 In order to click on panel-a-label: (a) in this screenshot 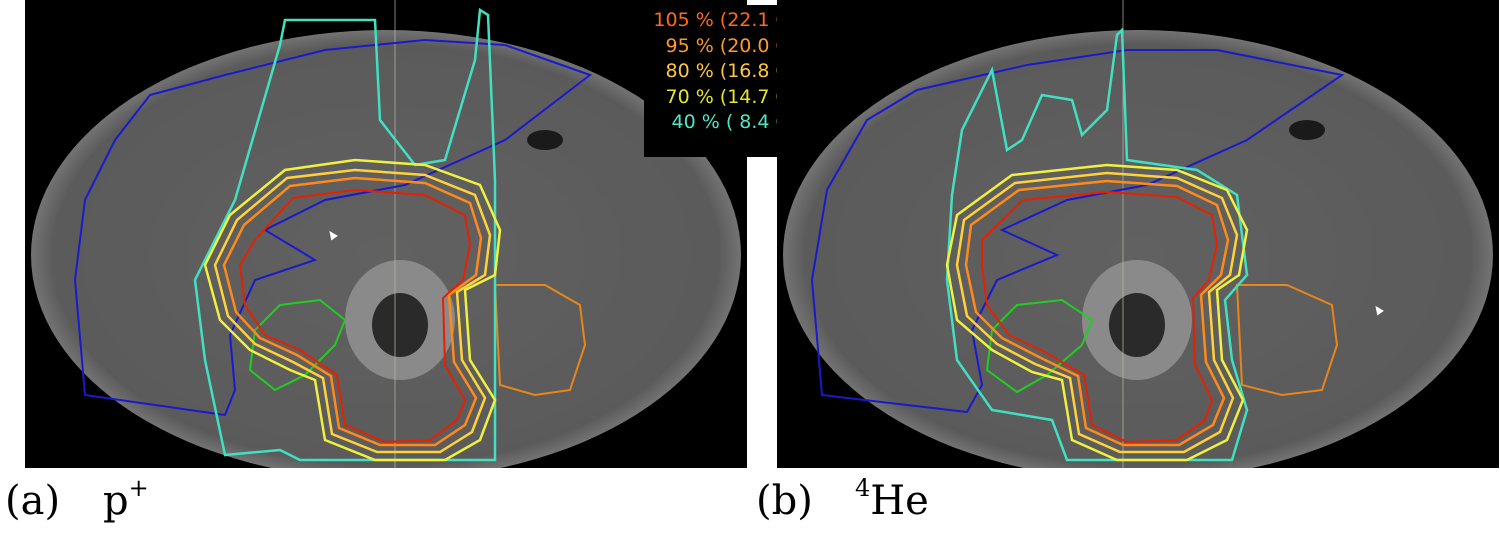, I will do `click(33, 501)`.